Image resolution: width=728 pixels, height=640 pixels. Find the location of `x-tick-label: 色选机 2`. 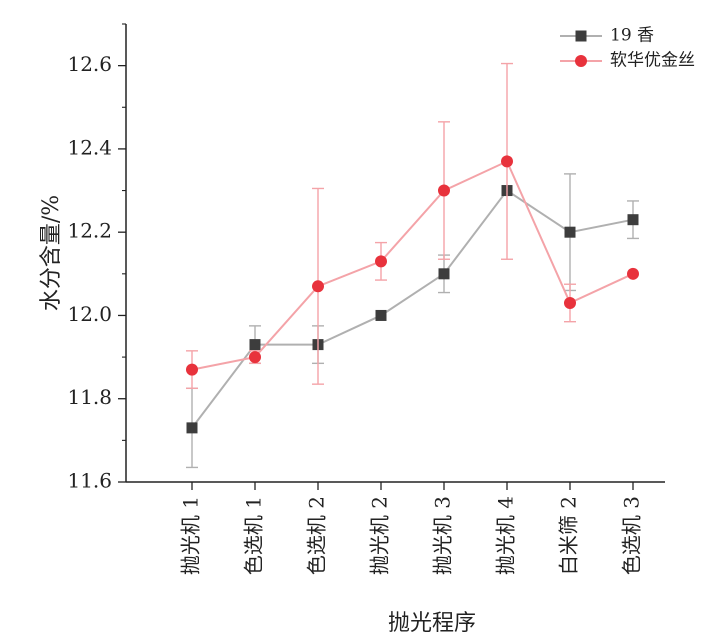

x-tick-label: 色选机 2 is located at coordinates (317, 535).